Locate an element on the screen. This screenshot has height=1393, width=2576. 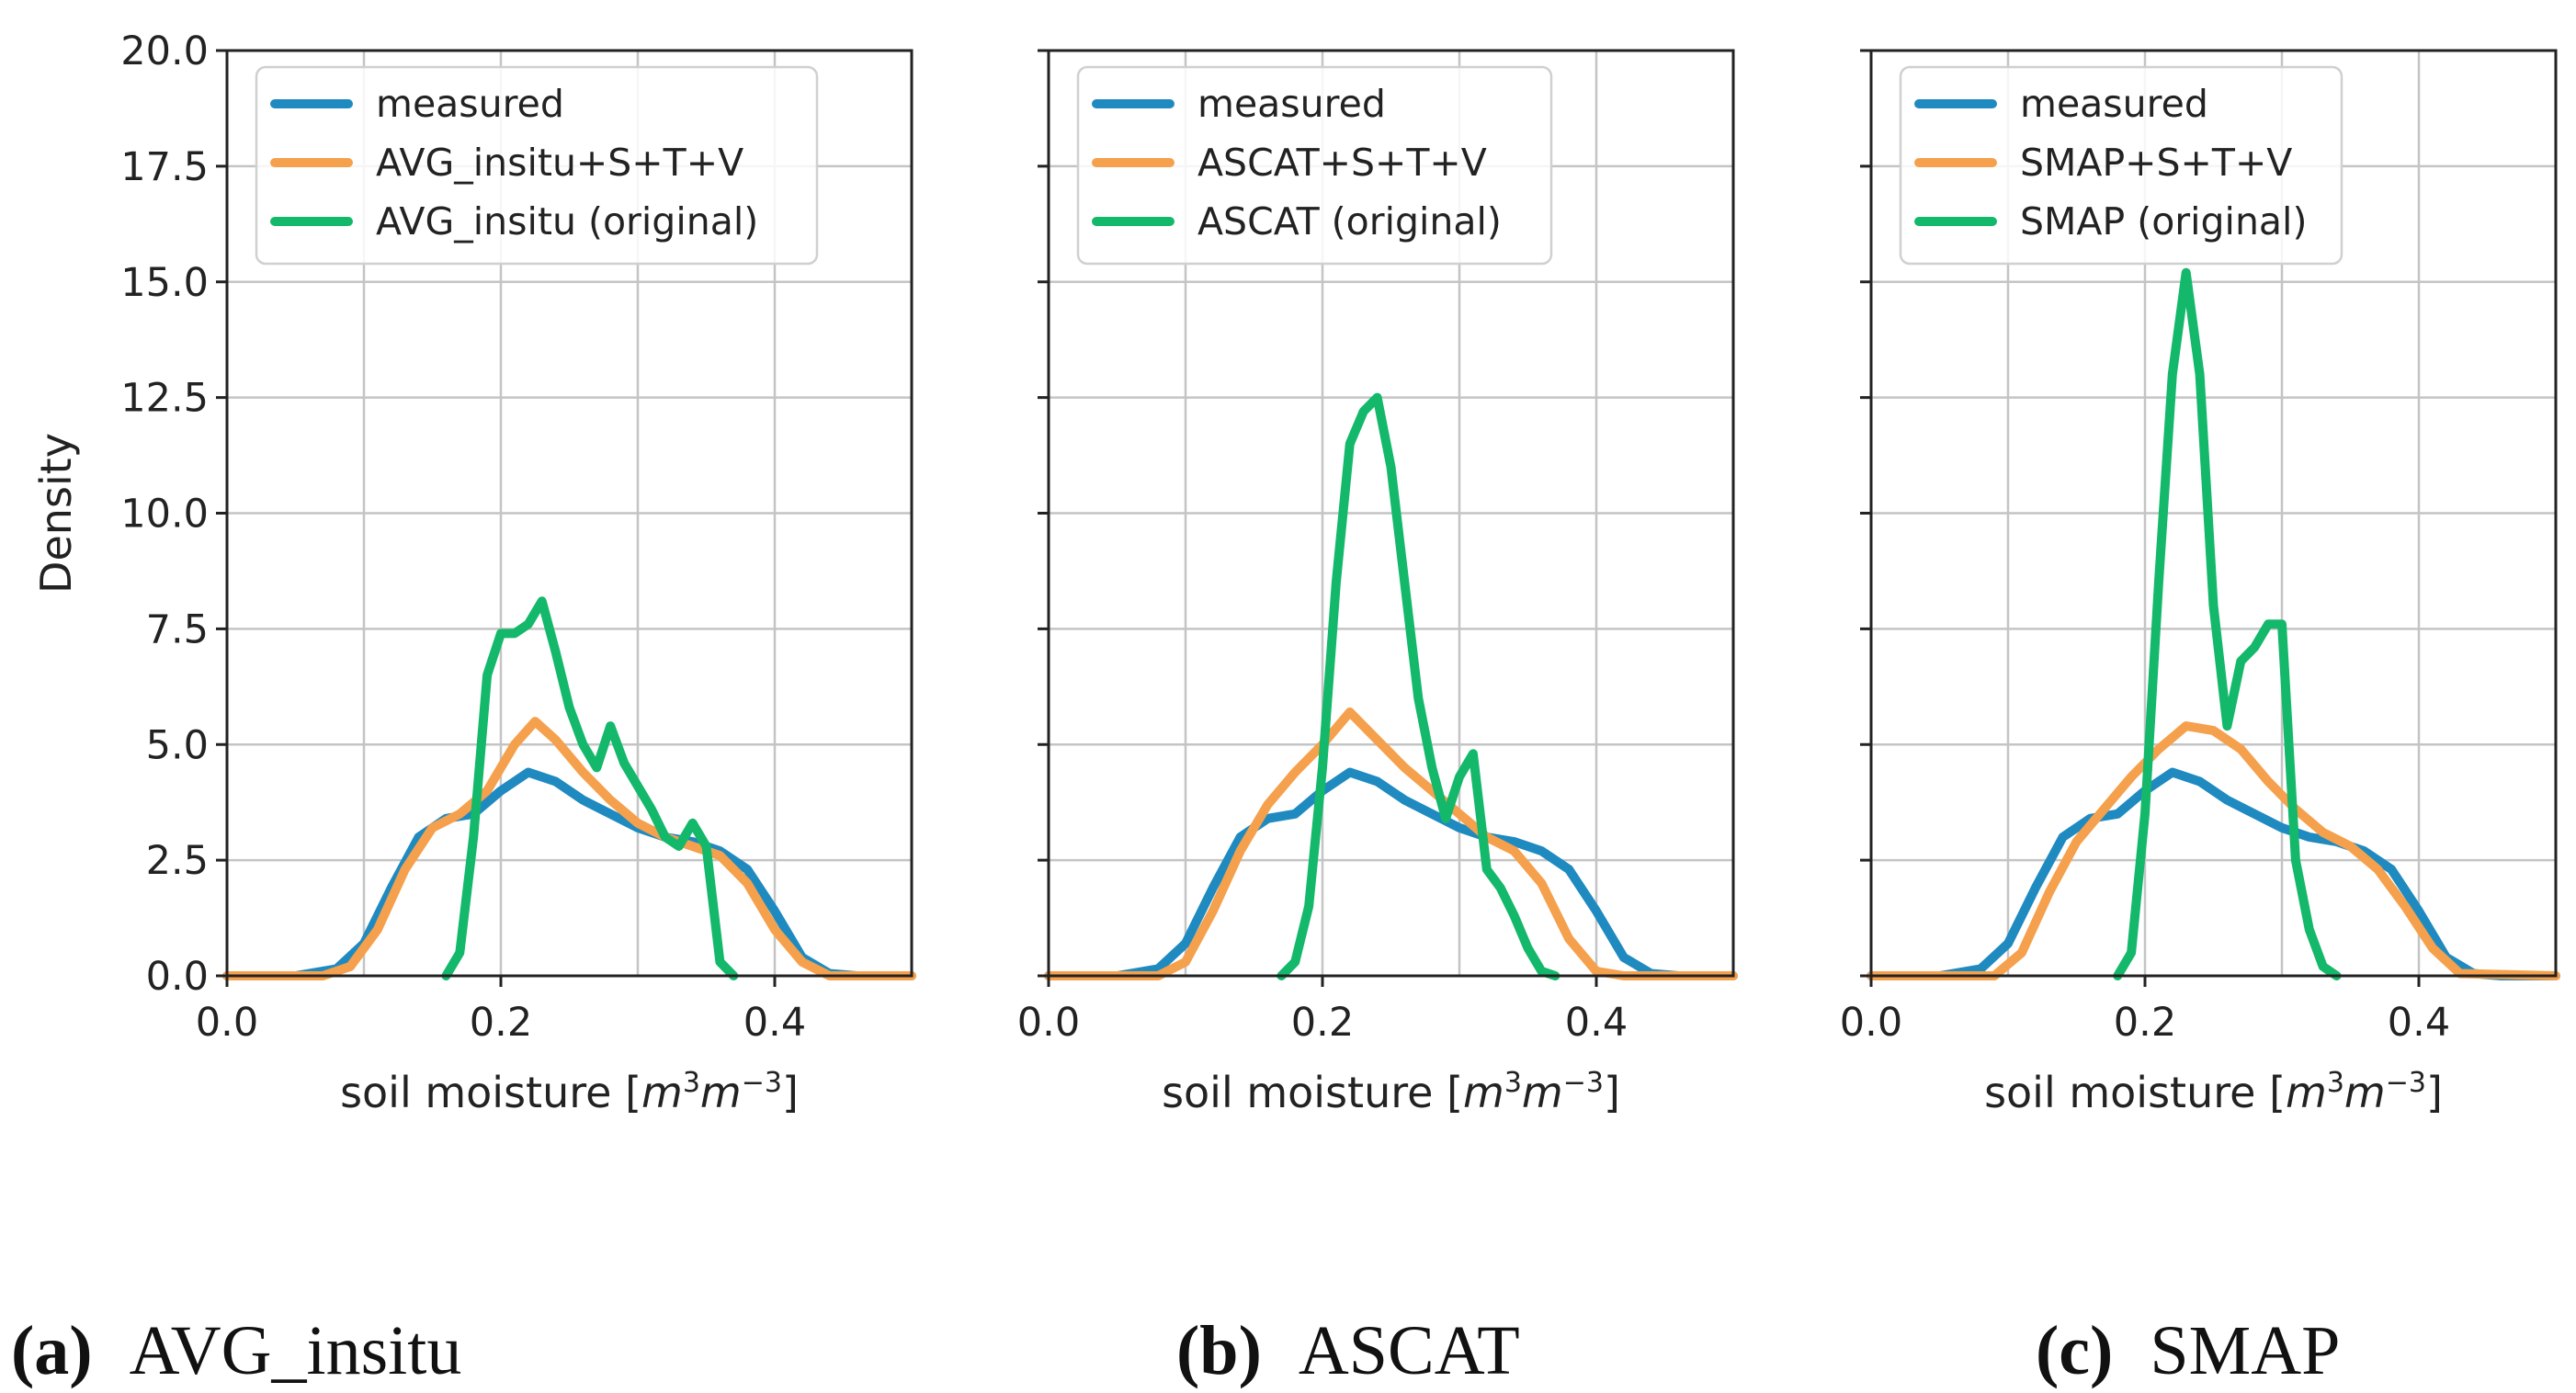
caption-letter: (b) is located at coordinates (1219, 1350).